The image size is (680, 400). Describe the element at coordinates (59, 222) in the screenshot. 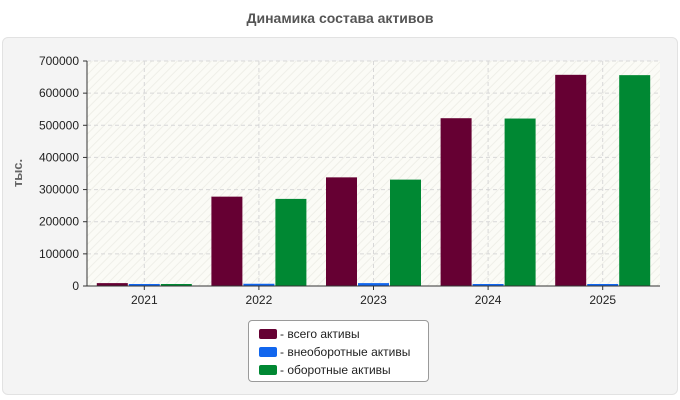

I see `y-tick-label: 200000` at that location.